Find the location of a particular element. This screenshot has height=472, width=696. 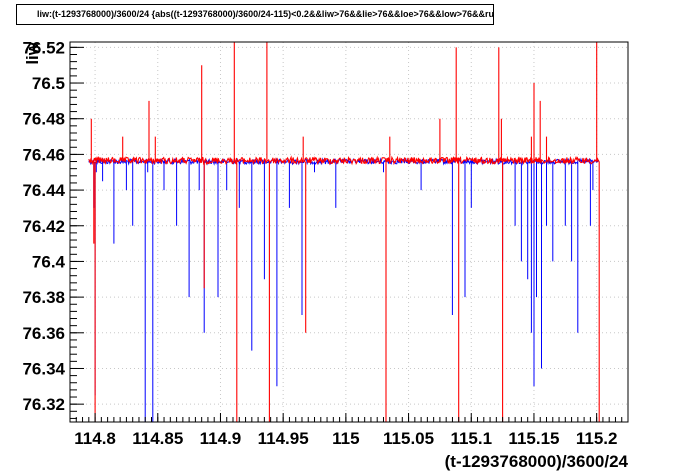

y-tick-label: 76.42 is located at coordinates (43, 226).